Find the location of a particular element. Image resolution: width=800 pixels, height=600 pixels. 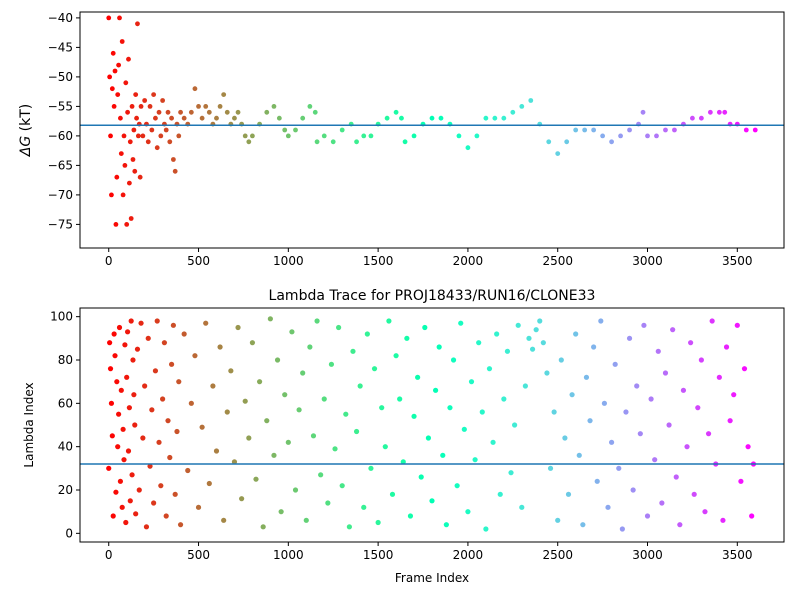

top-ylabel-symbol: ΔG is located at coordinates (26, 147).